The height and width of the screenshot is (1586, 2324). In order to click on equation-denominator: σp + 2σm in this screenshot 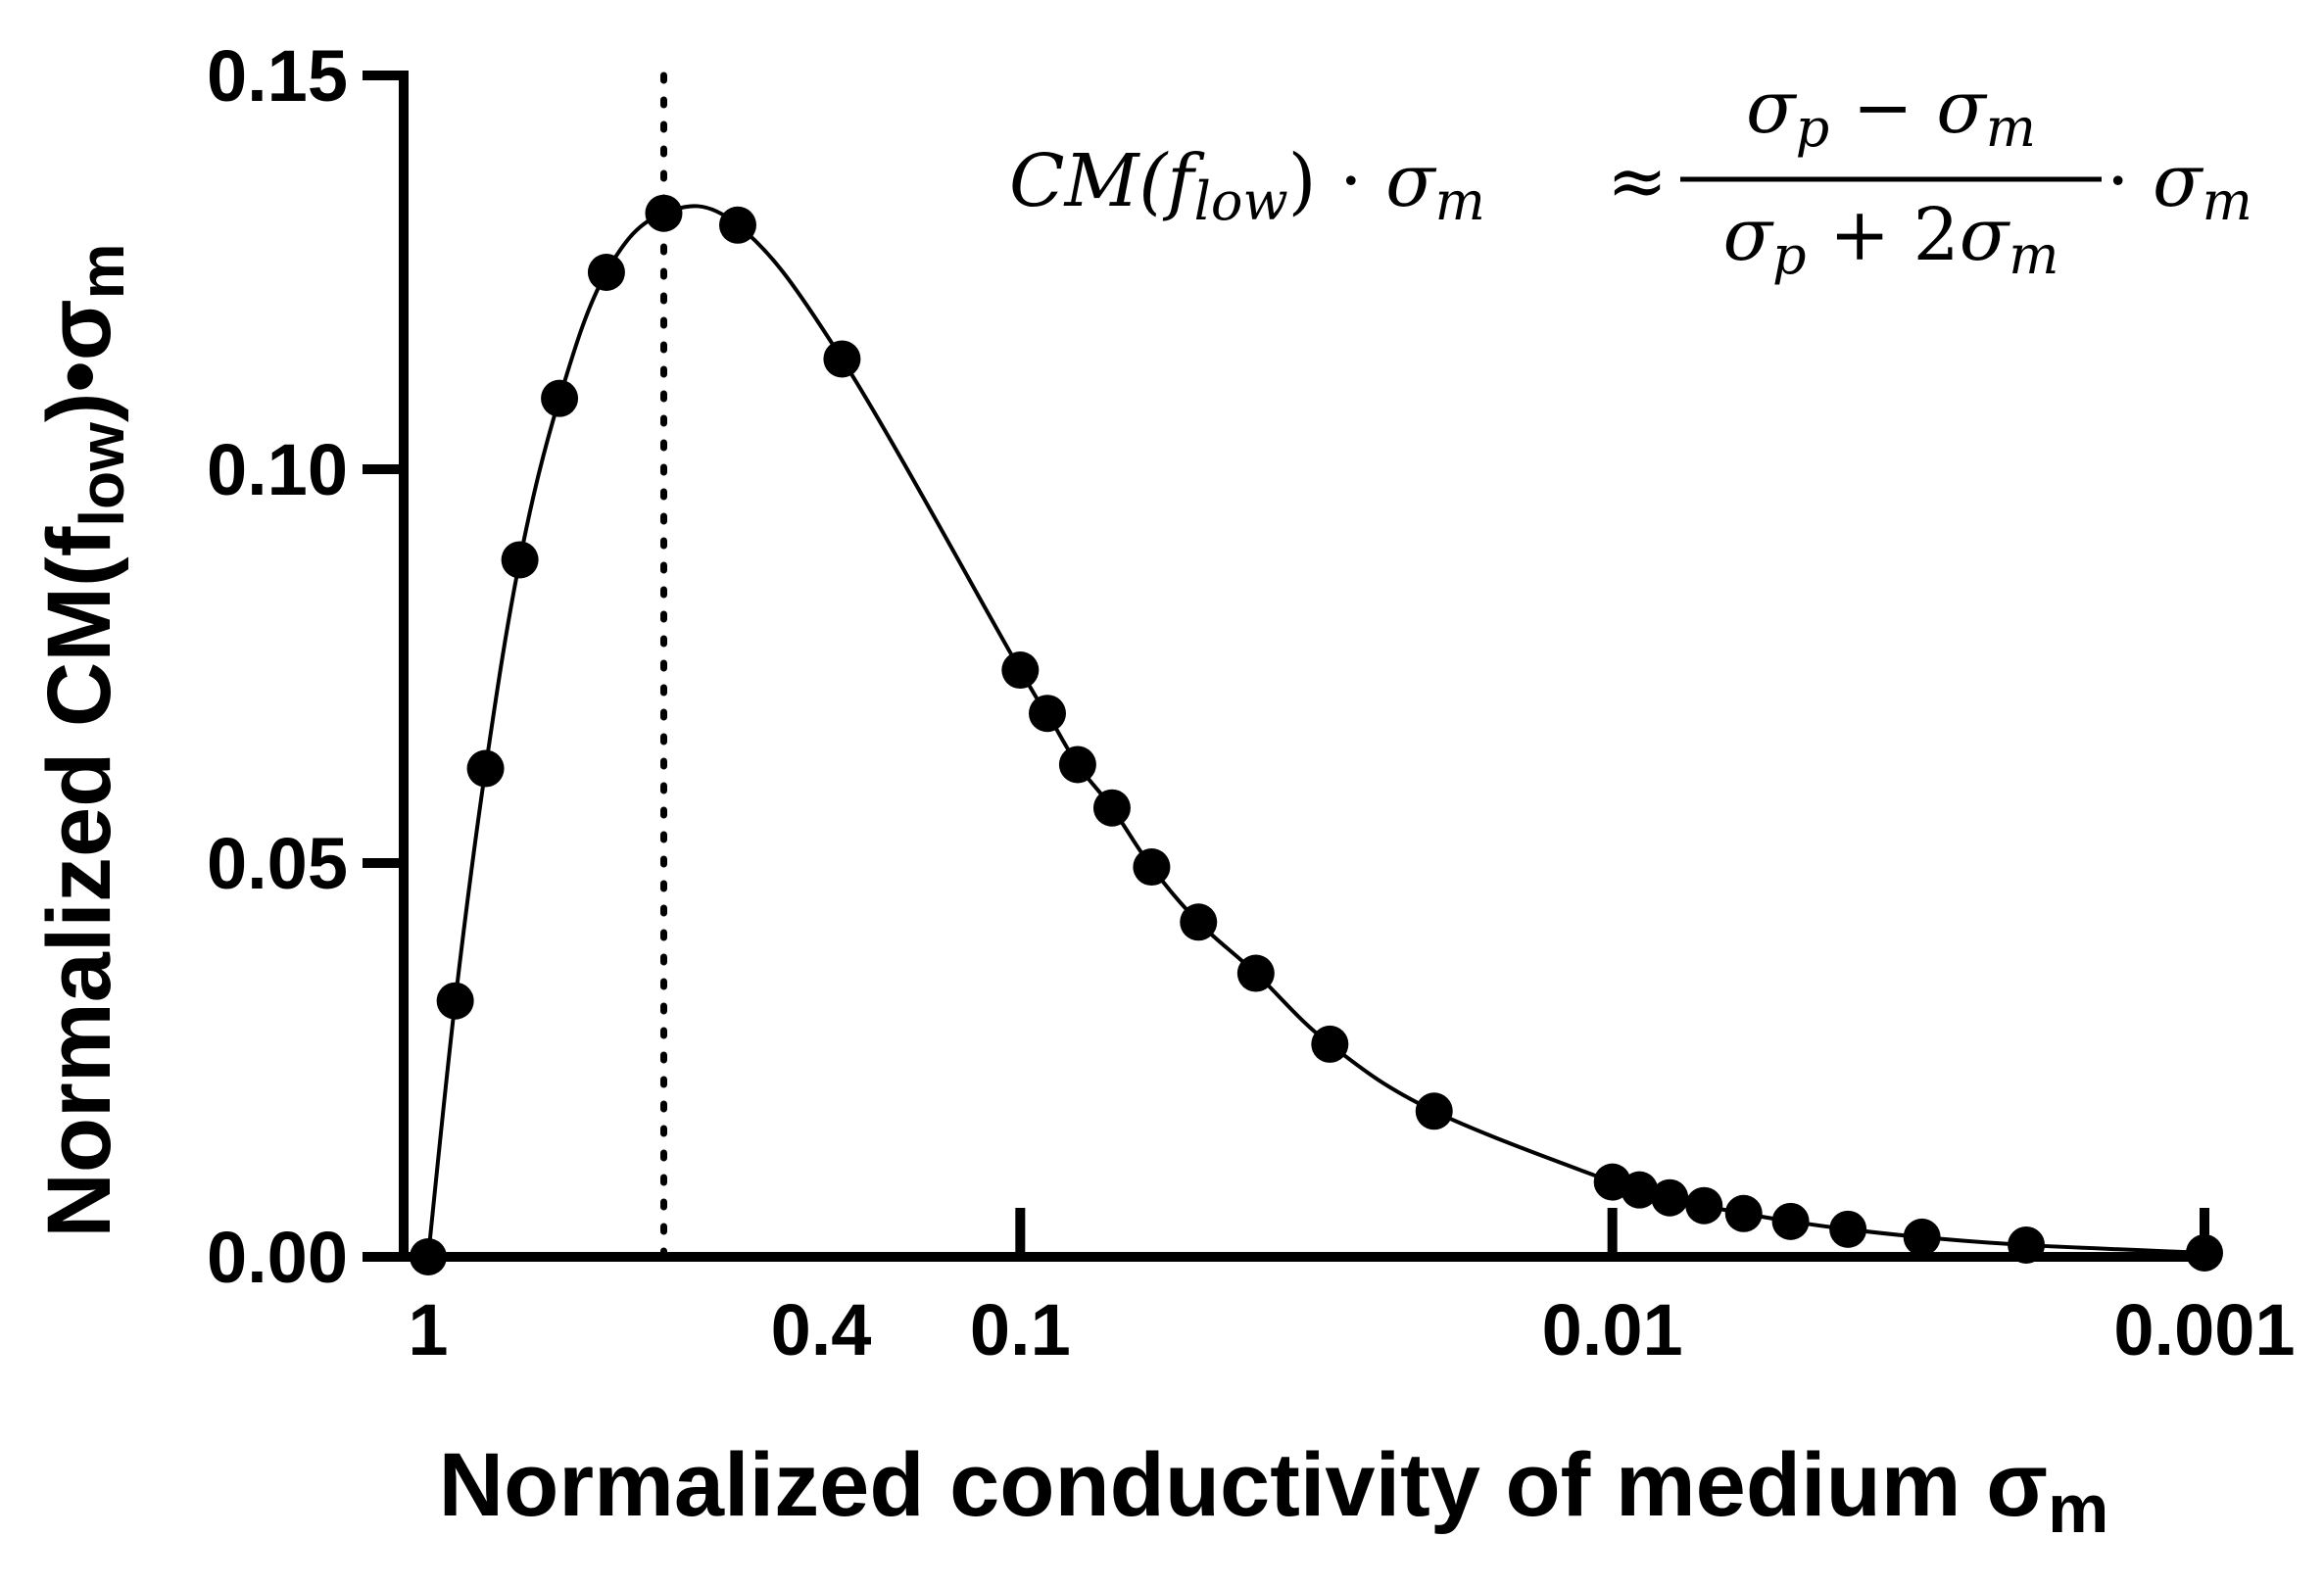, I will do `click(1891, 240)`.